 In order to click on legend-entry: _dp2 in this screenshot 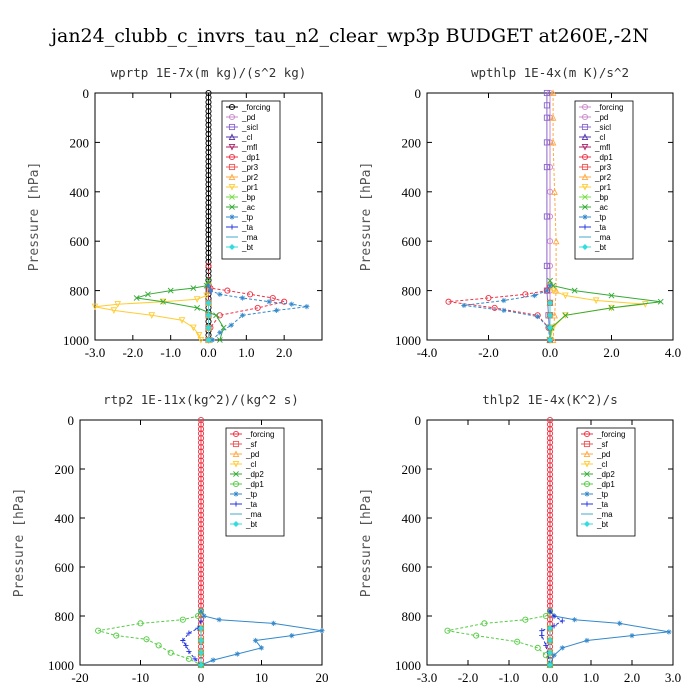, I will do `click(254, 474)`.